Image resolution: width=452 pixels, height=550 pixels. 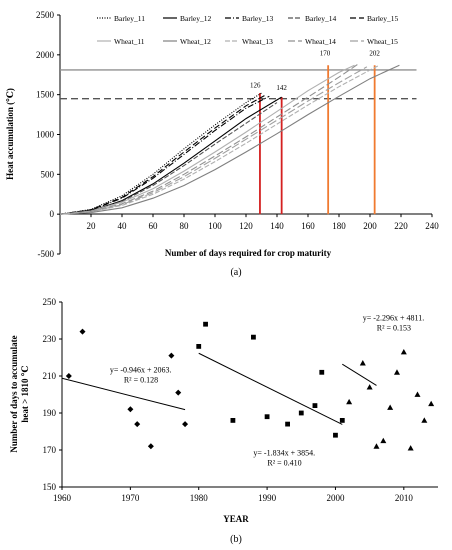 What do you see at coordinates (129, 41) in the screenshot?
I see `panel-a-legend-label: Wheat_11` at bounding box center [129, 41].